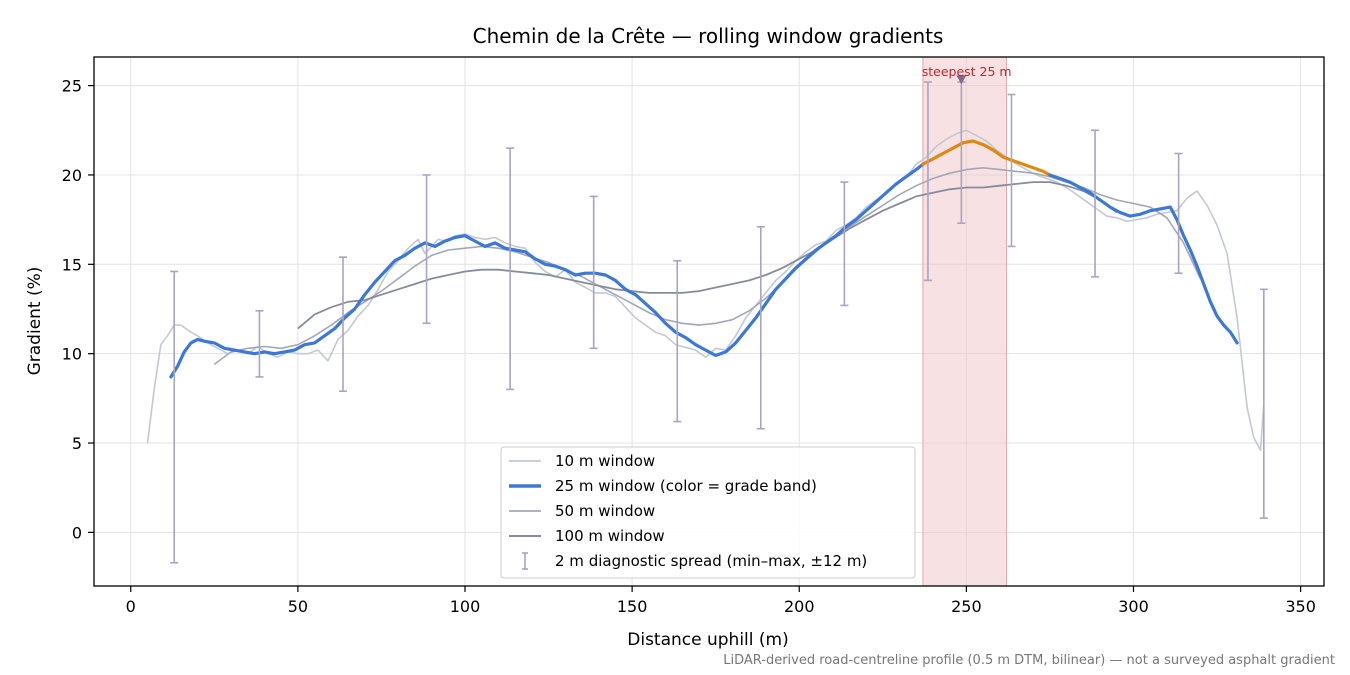 The image size is (1350, 675). I want to click on y-tick-label: 10, so click(72, 354).